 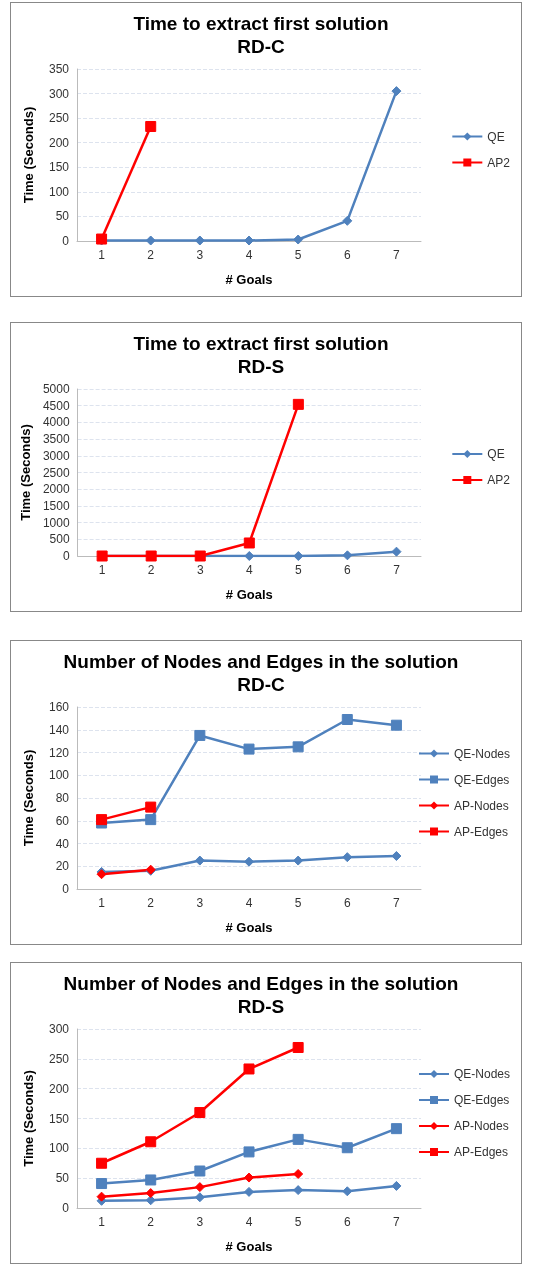 What do you see at coordinates (59, 752) in the screenshot?
I see `y-tick-label: 120` at bounding box center [59, 752].